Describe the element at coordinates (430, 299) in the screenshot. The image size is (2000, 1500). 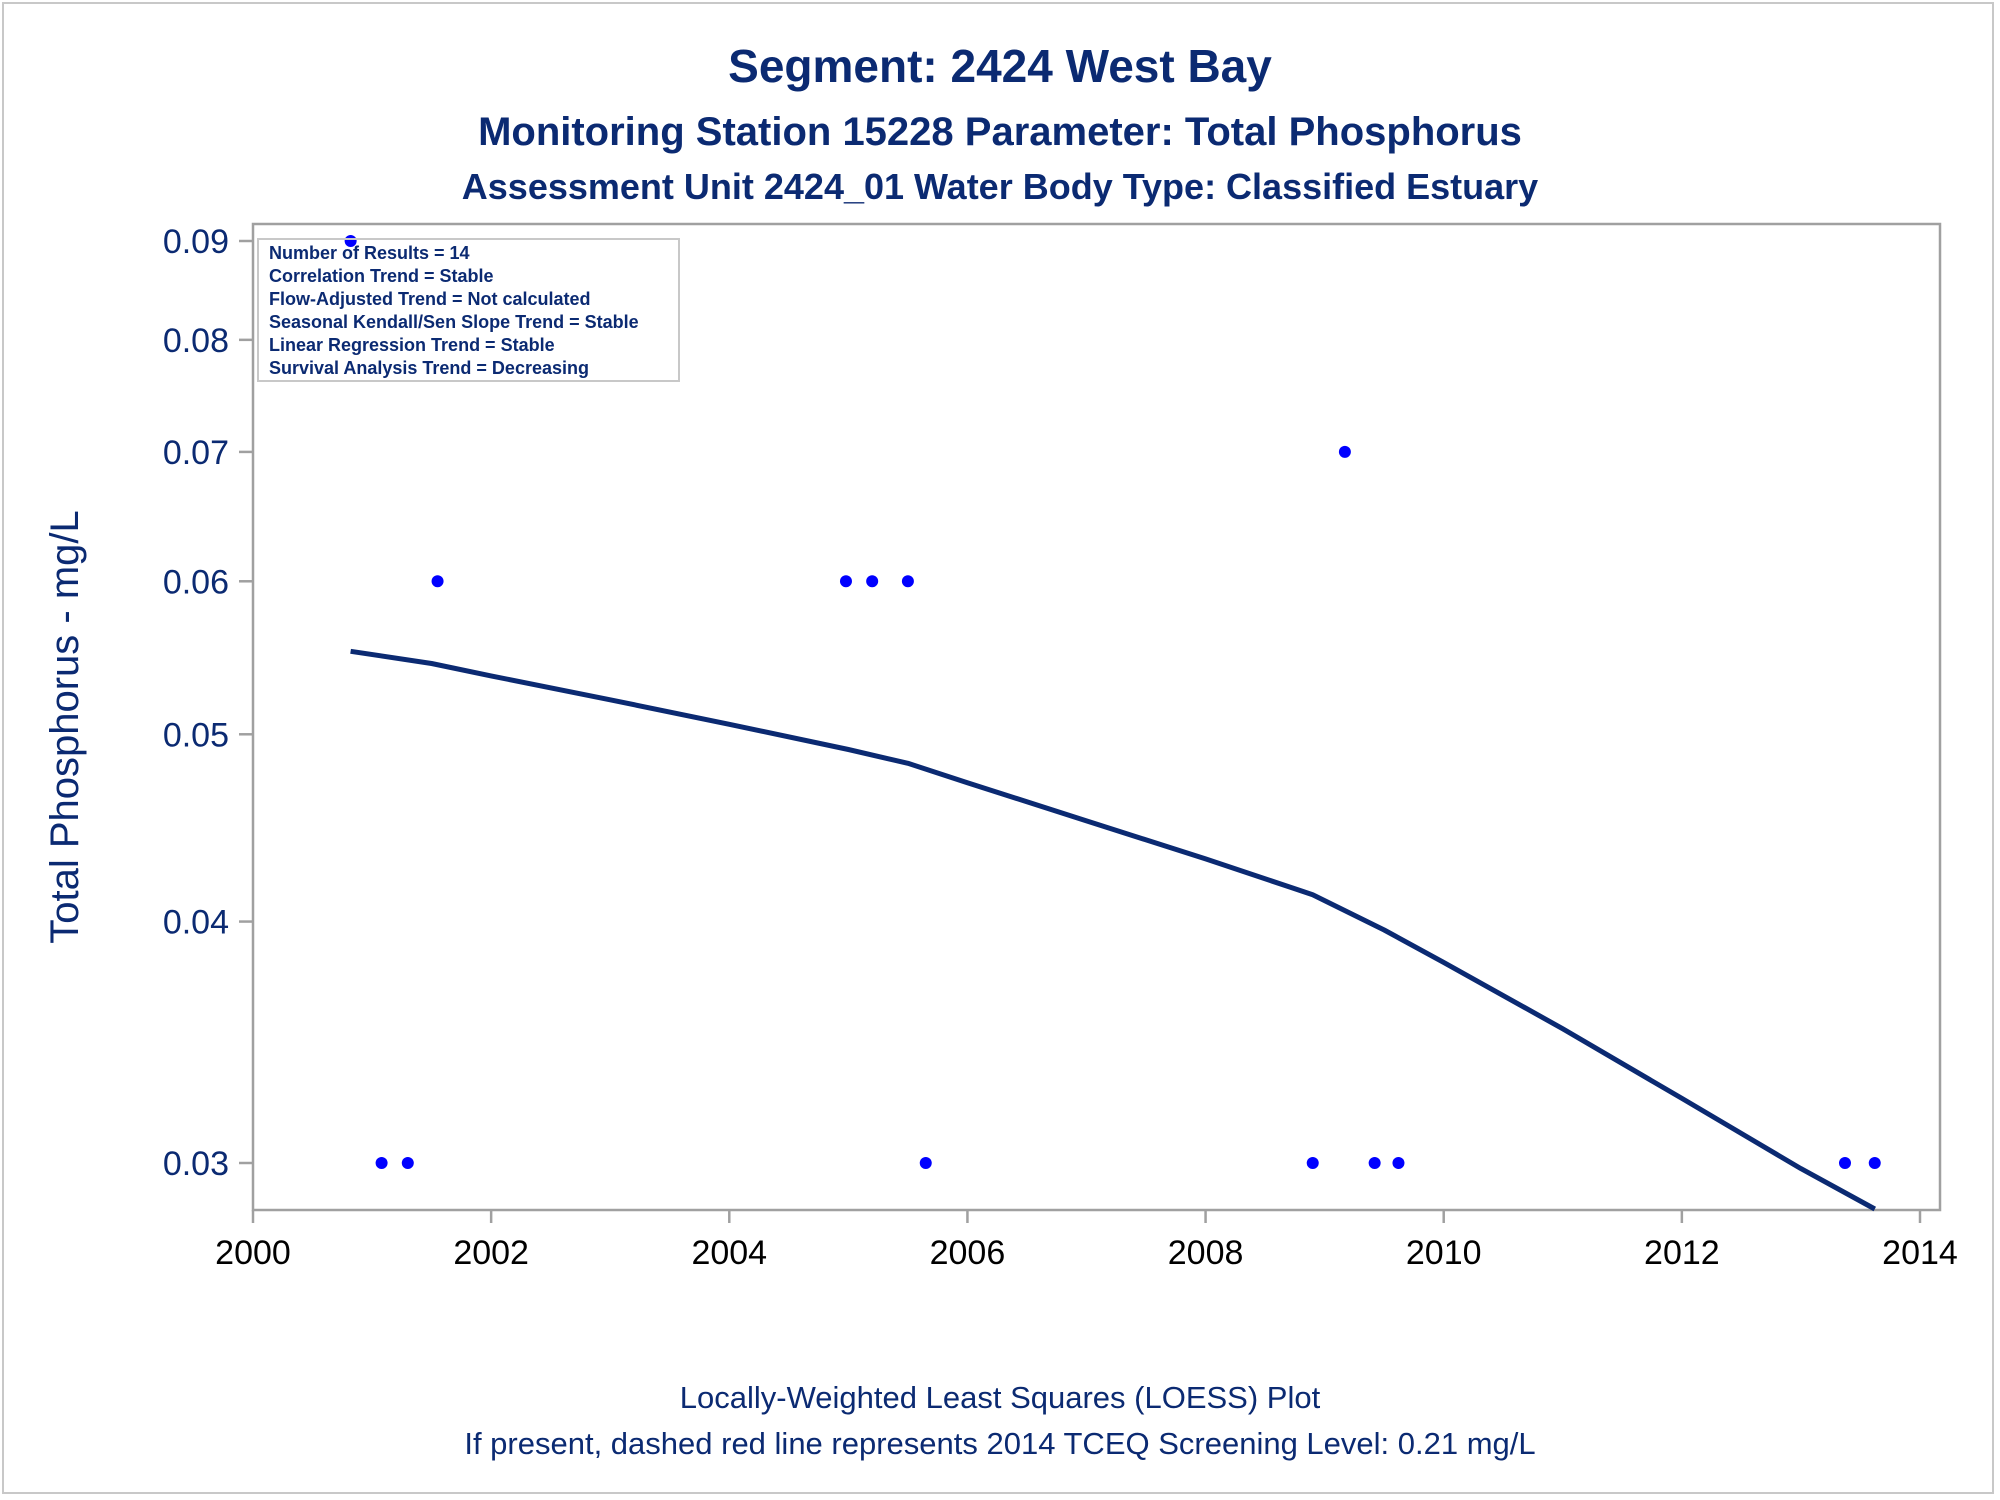
I see `inset-legend-line: Flow-Adjusted Trend = Not calculated` at that location.